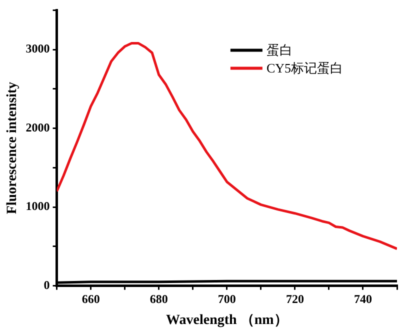  Describe the element at coordinates (91, 299) in the screenshot. I see `x-tick-label: 660` at that location.